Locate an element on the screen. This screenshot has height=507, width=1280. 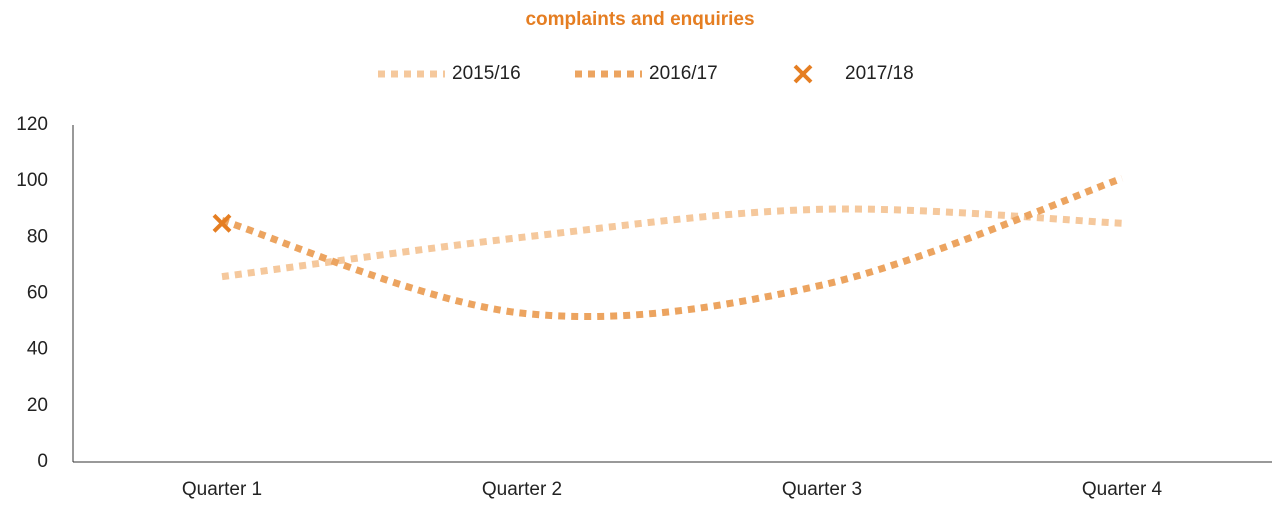
x-tick-label: Quarter 4 is located at coordinates (1122, 489).